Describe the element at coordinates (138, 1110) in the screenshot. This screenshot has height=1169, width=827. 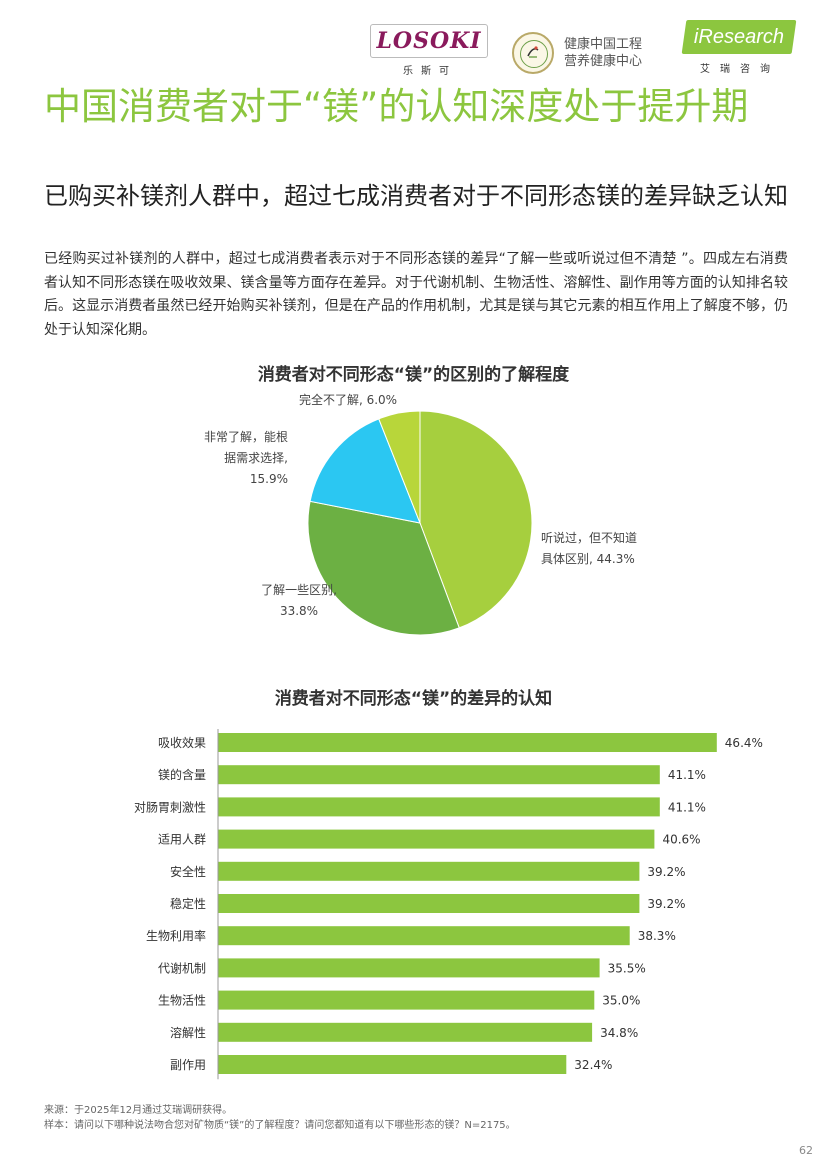
I see `footer-source: 来源：于2025年12月通过艾瑞调研获得。` at that location.